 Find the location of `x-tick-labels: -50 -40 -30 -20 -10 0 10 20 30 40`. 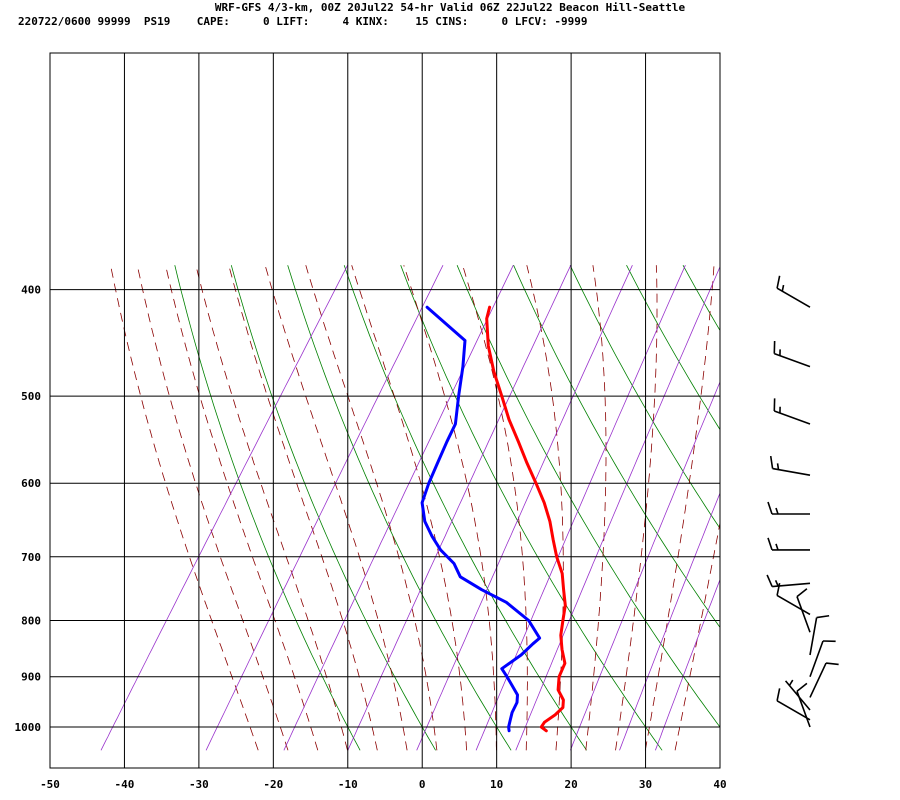

x-tick-labels: -50 -40 -30 -20 -10 0 10 20 30 40 is located at coordinates (383, 784).